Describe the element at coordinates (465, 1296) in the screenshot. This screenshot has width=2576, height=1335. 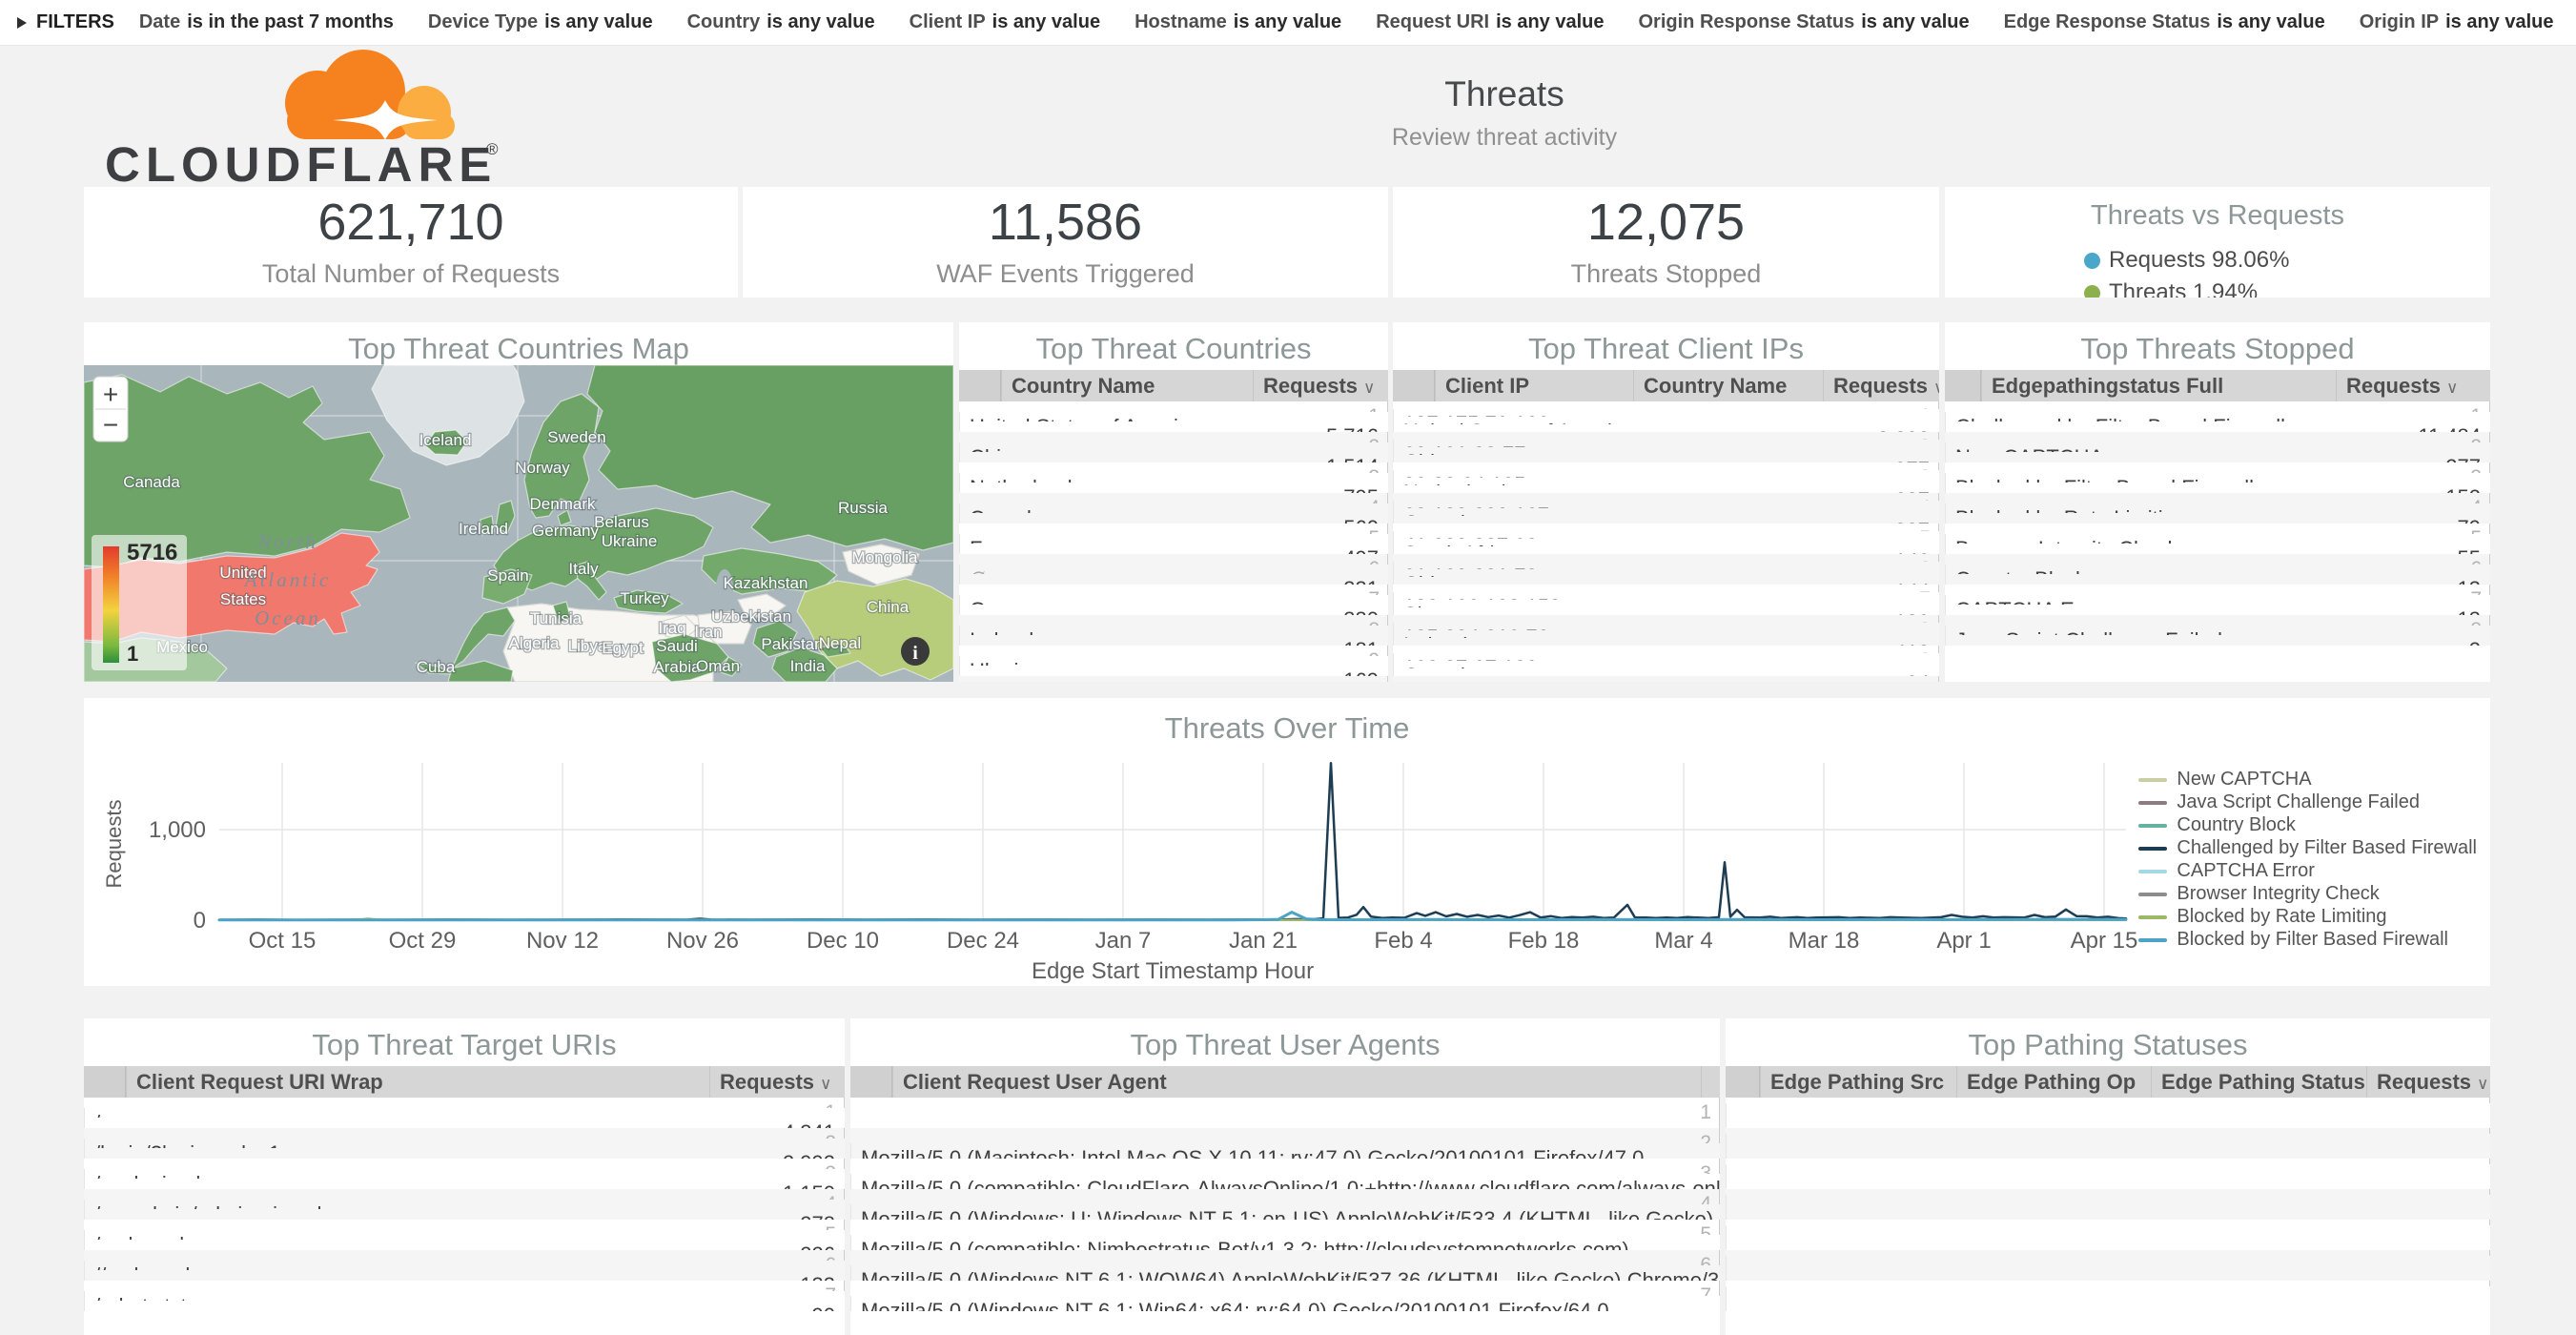
I see `table-row: 7/robots.txt90` at that location.